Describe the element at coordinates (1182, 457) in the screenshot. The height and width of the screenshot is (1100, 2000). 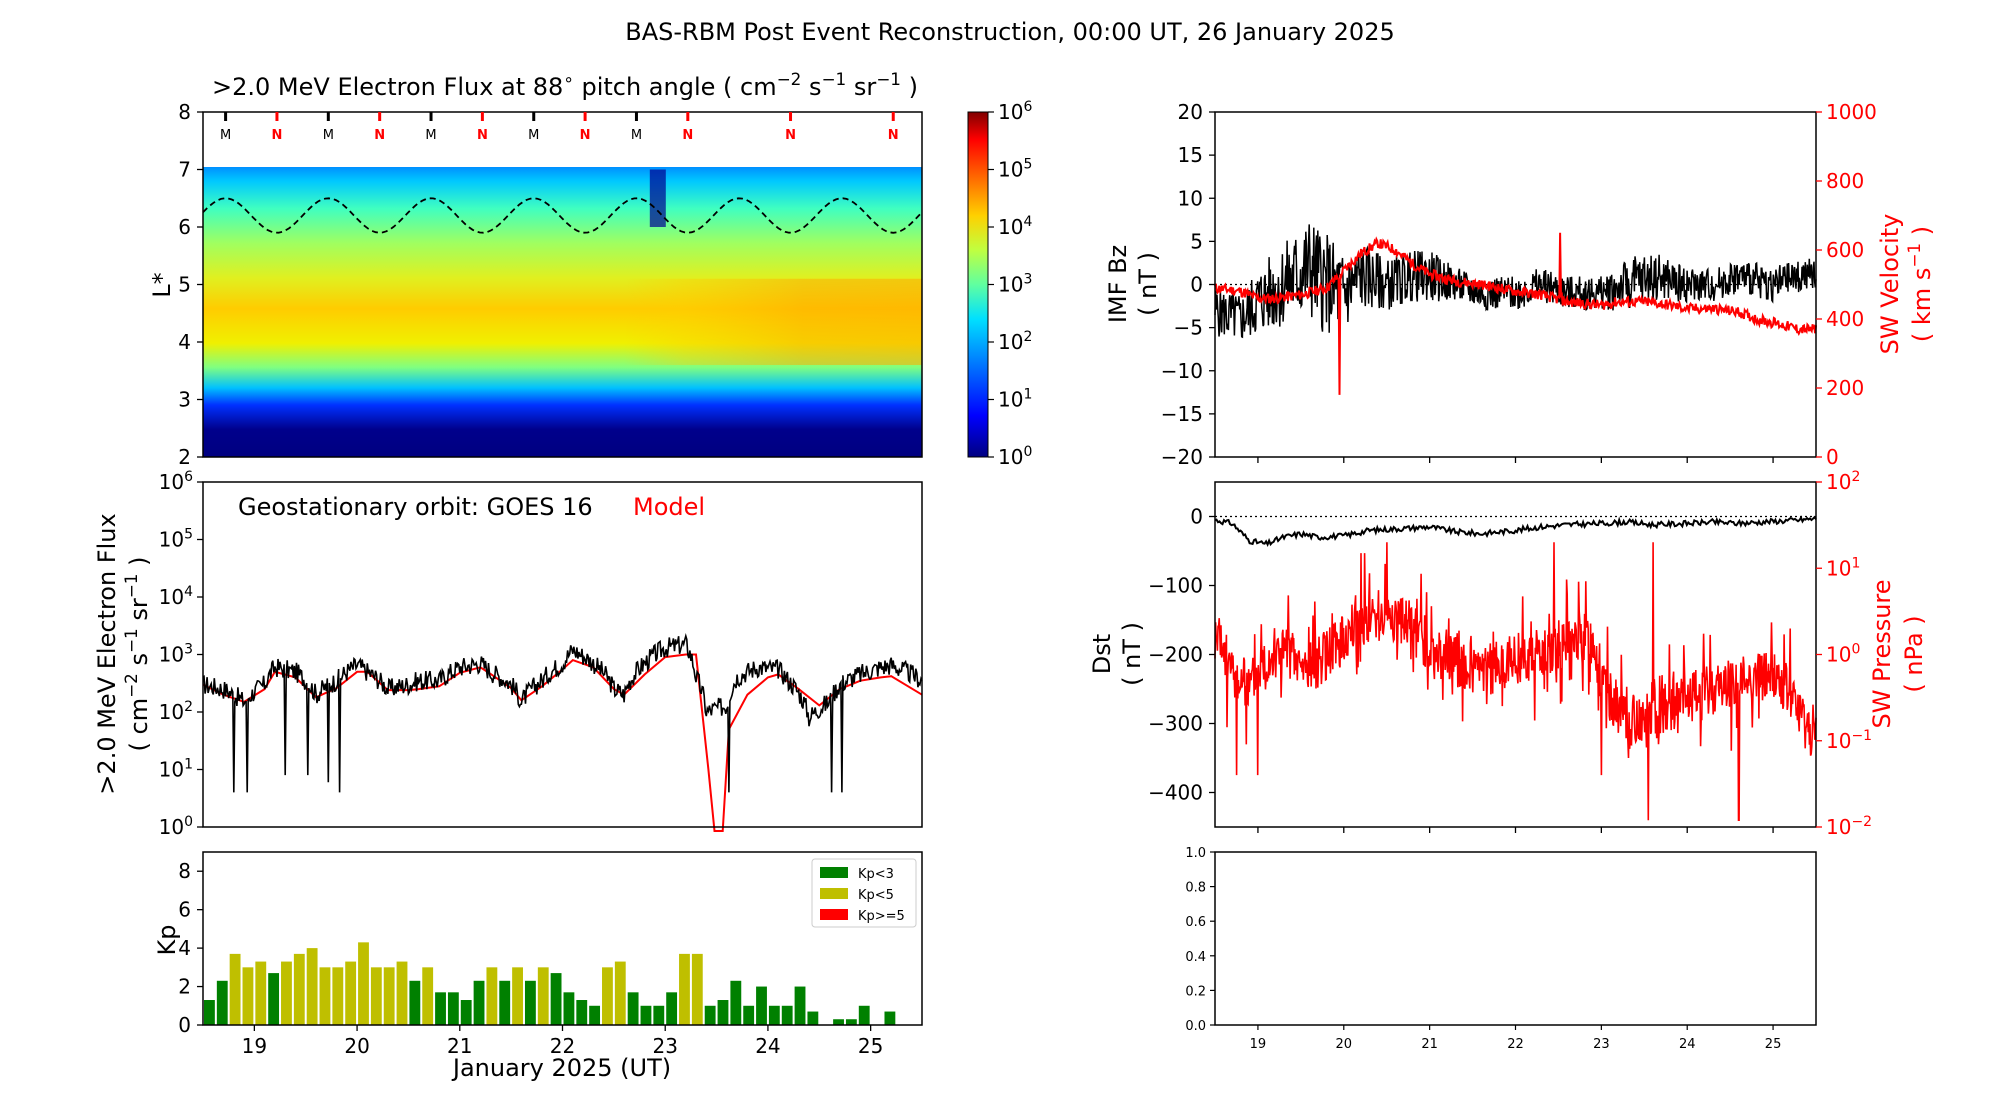
I see `y-tick-label: −20` at that location.